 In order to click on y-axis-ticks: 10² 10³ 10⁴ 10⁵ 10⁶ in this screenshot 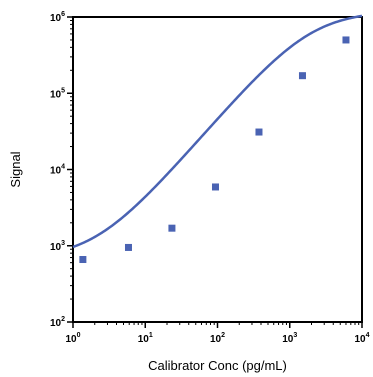, I will do `click(61, 170)`.